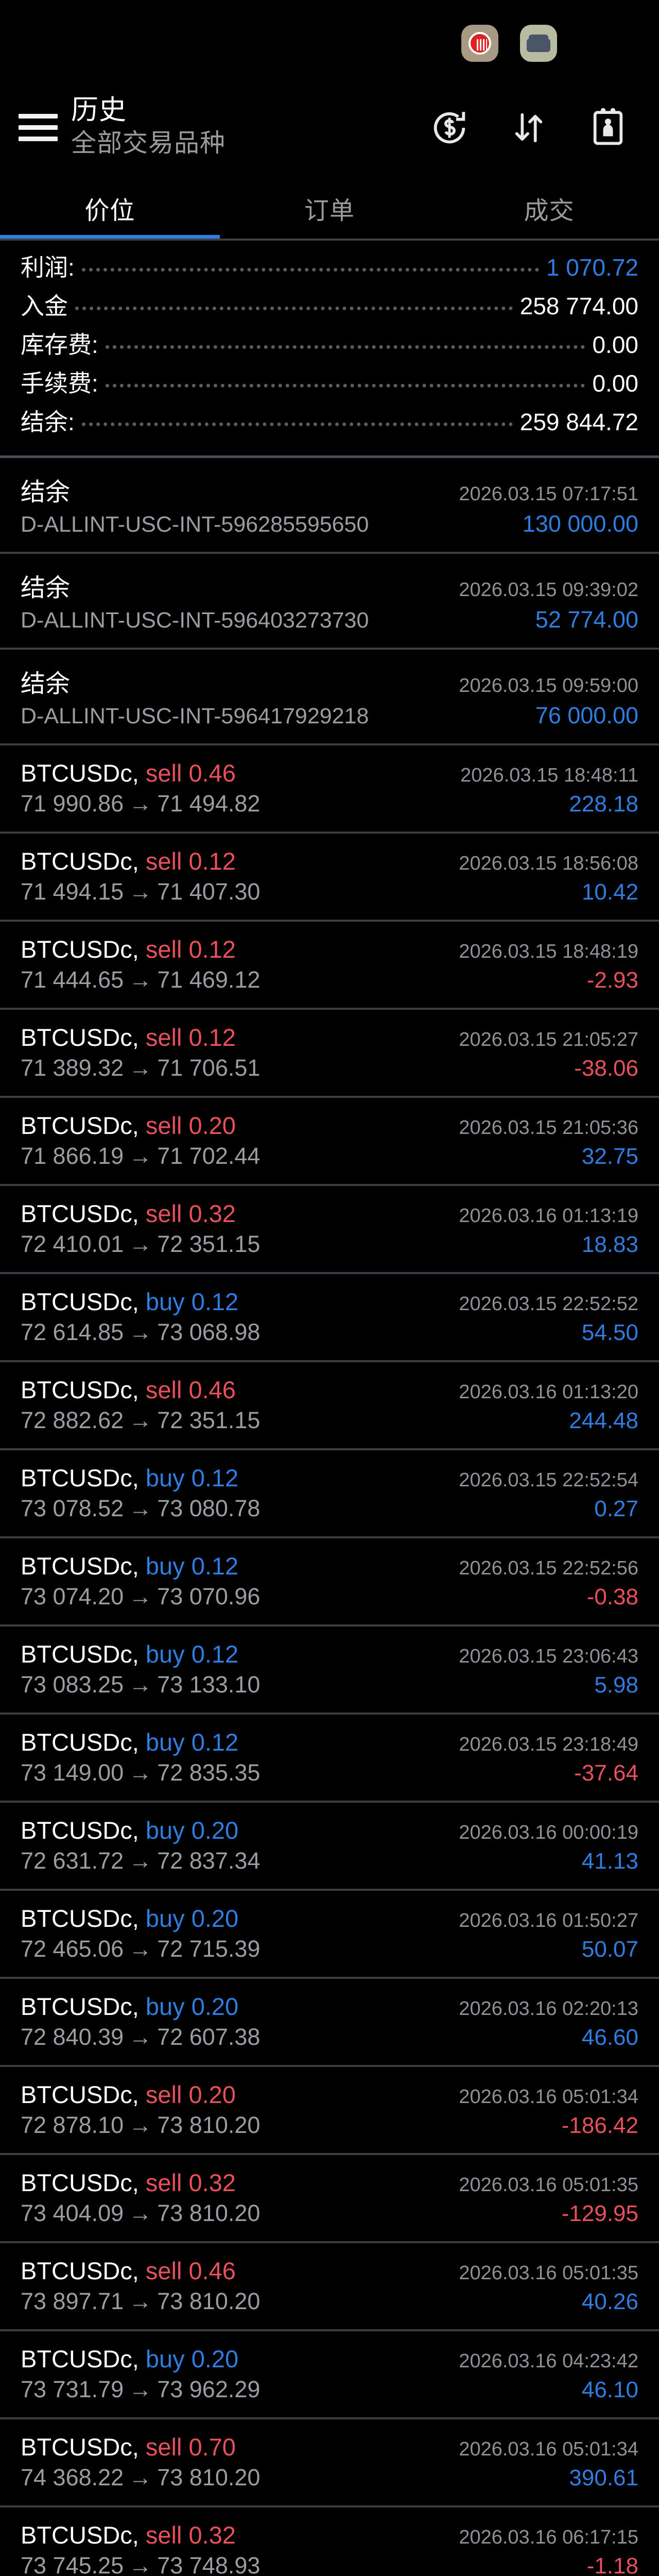 The height and width of the screenshot is (2576, 659). Describe the element at coordinates (73, 2125) in the screenshot. I see `trade-open-price: 72 878.10` at that location.